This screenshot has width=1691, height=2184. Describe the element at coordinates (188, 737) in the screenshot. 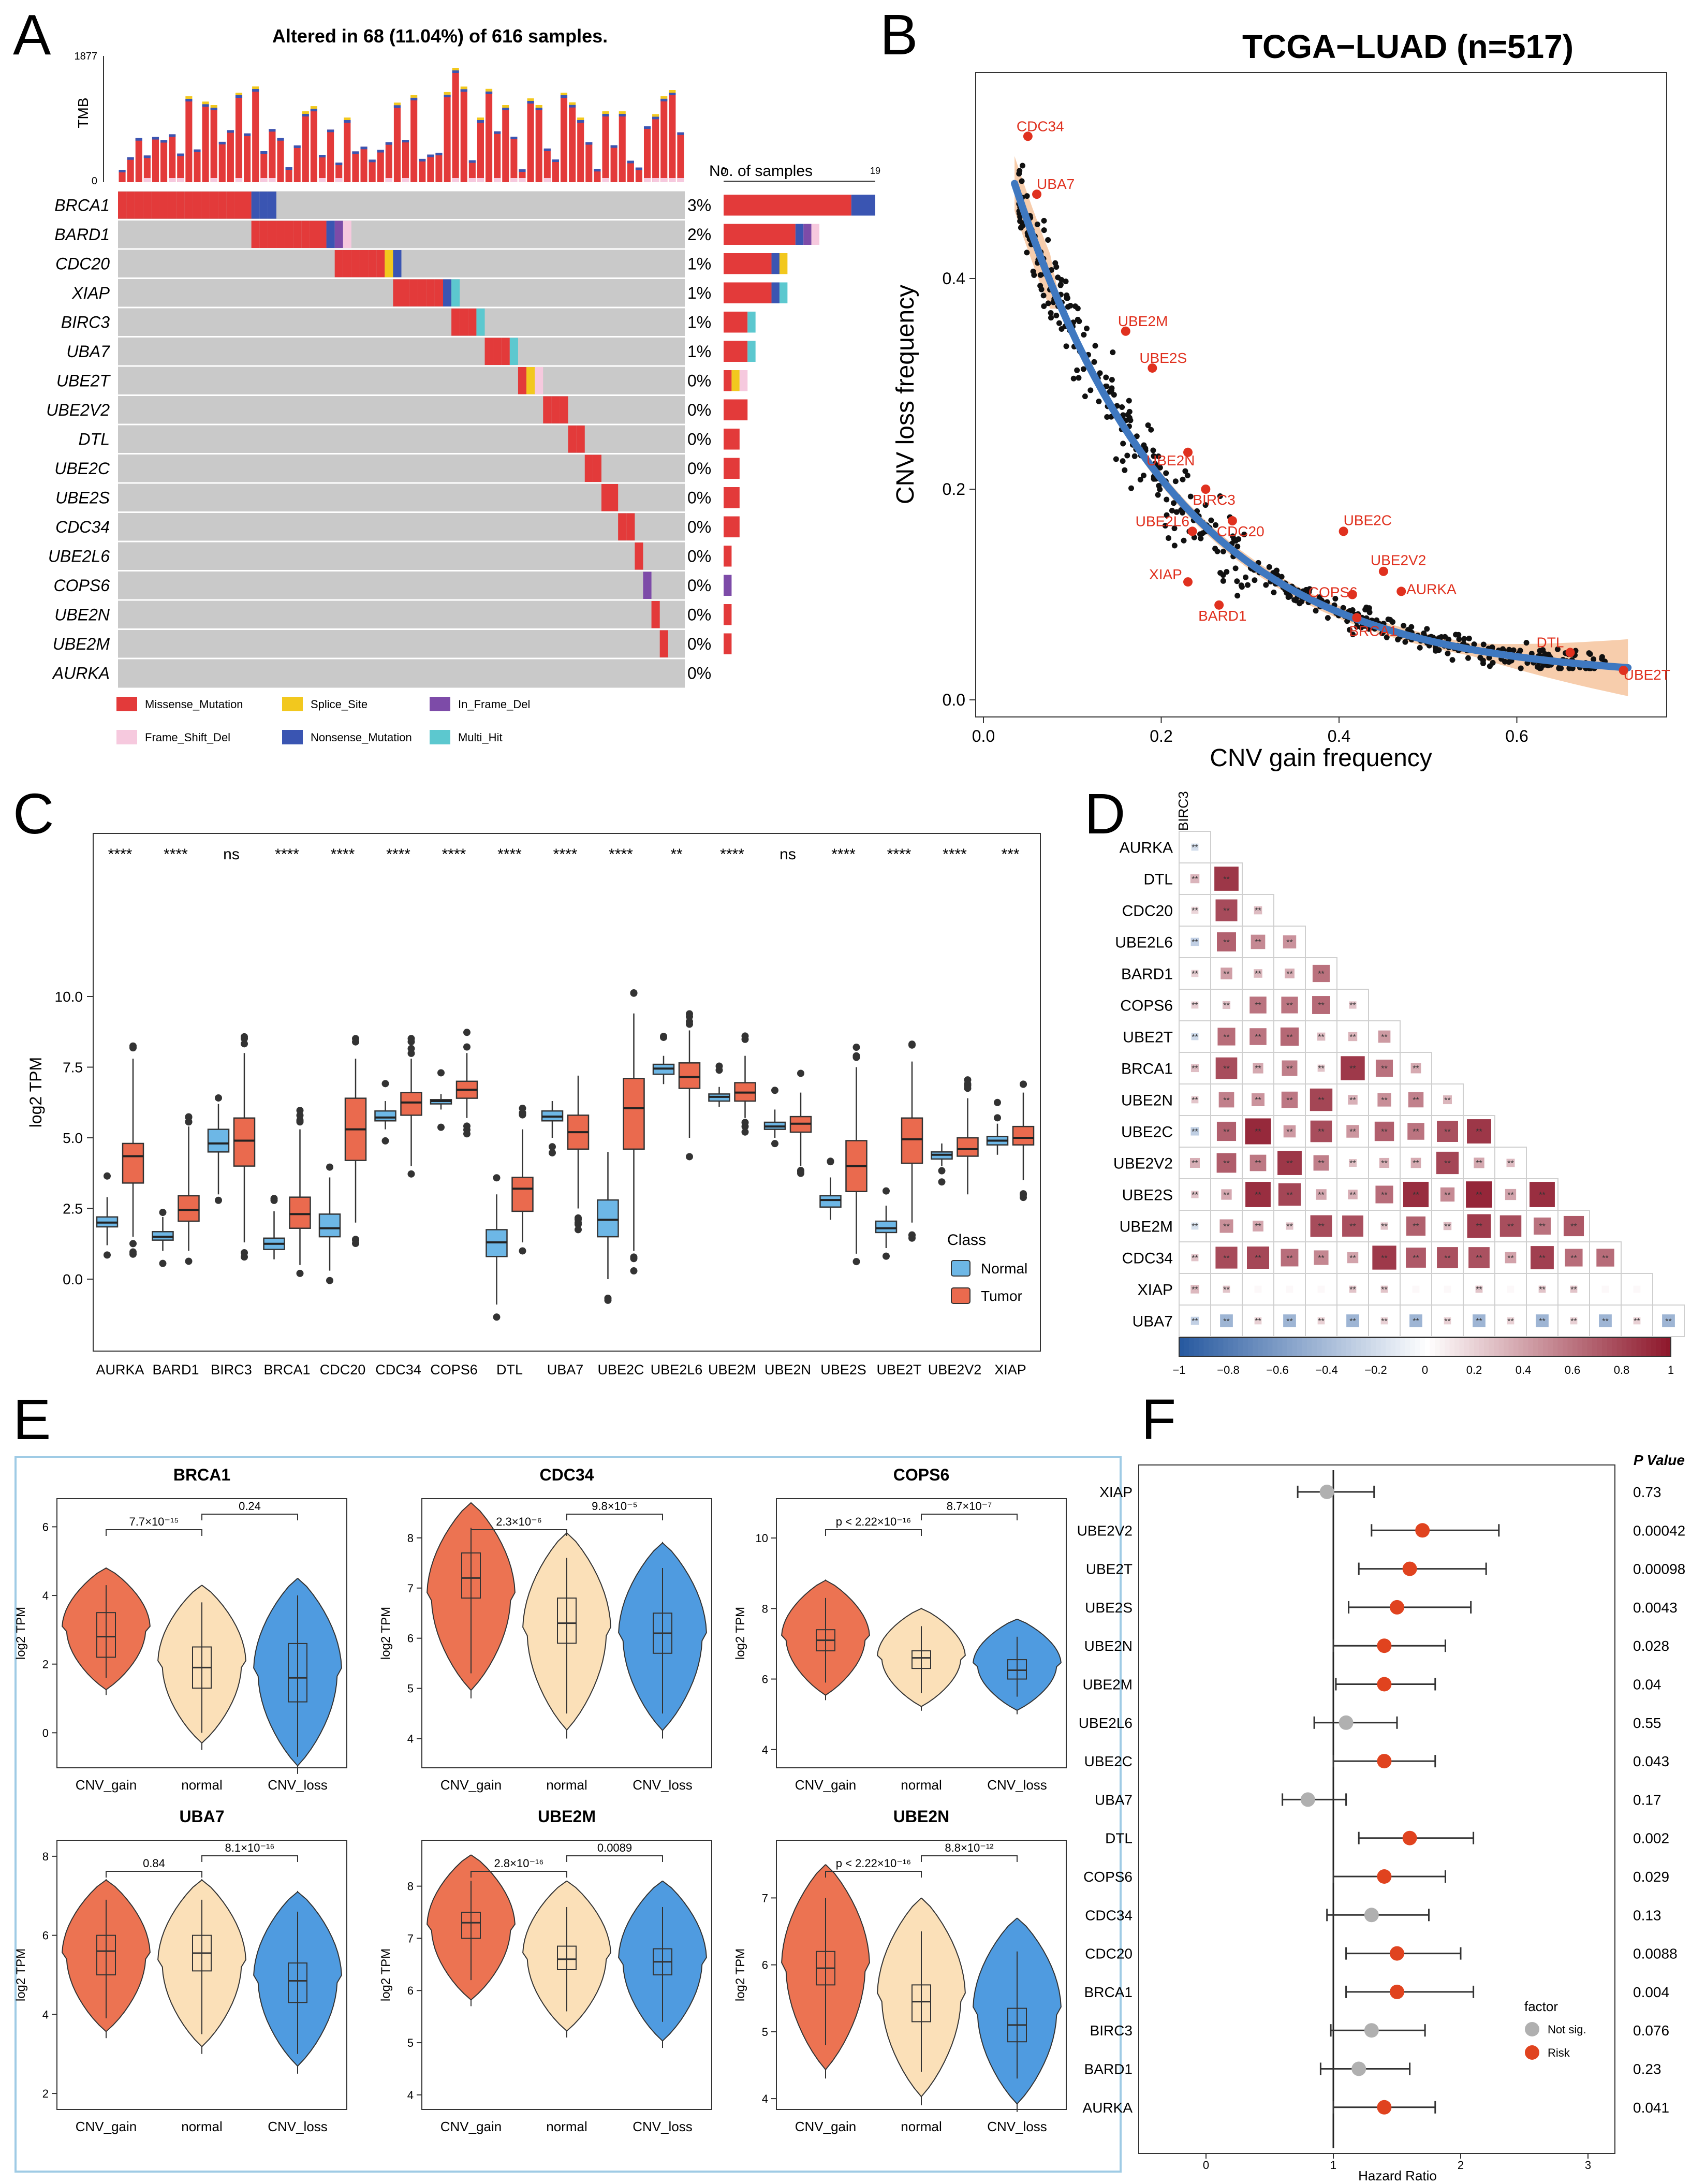

I see `legend-label-frame_shift_del: Frame_Shift_Del` at that location.